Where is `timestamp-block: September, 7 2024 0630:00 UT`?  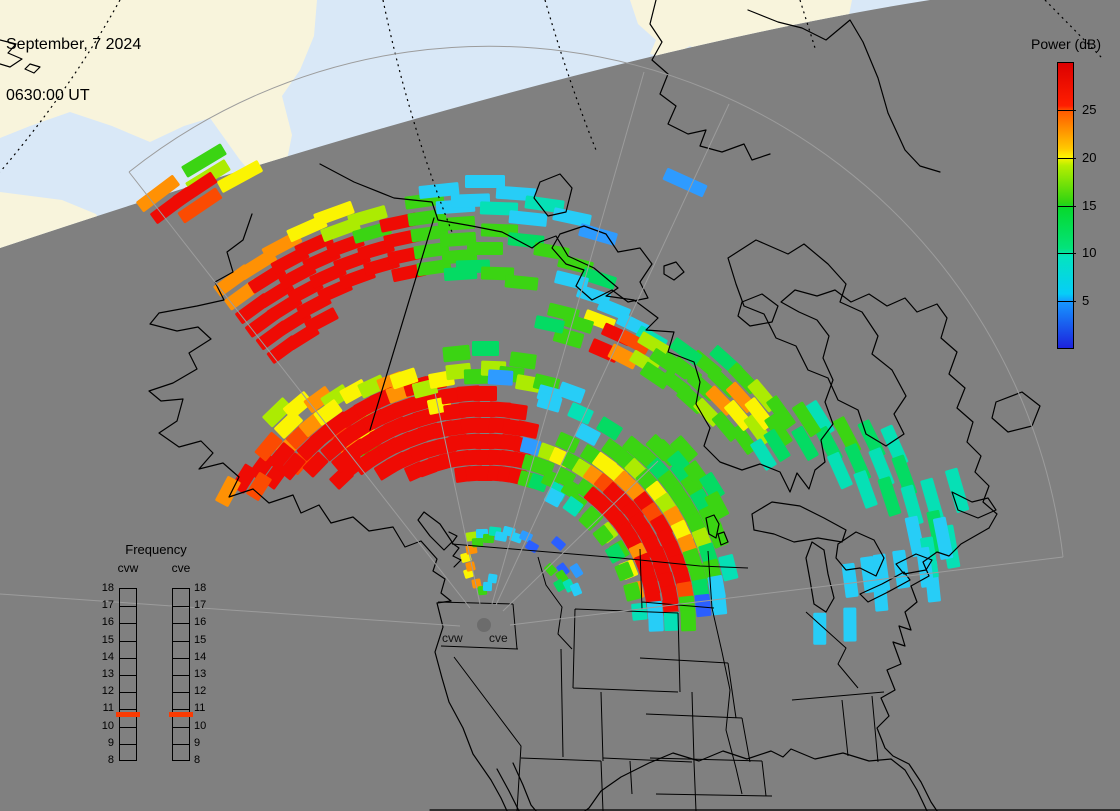 timestamp-block: September, 7 2024 0630:00 UT is located at coordinates (73, 70).